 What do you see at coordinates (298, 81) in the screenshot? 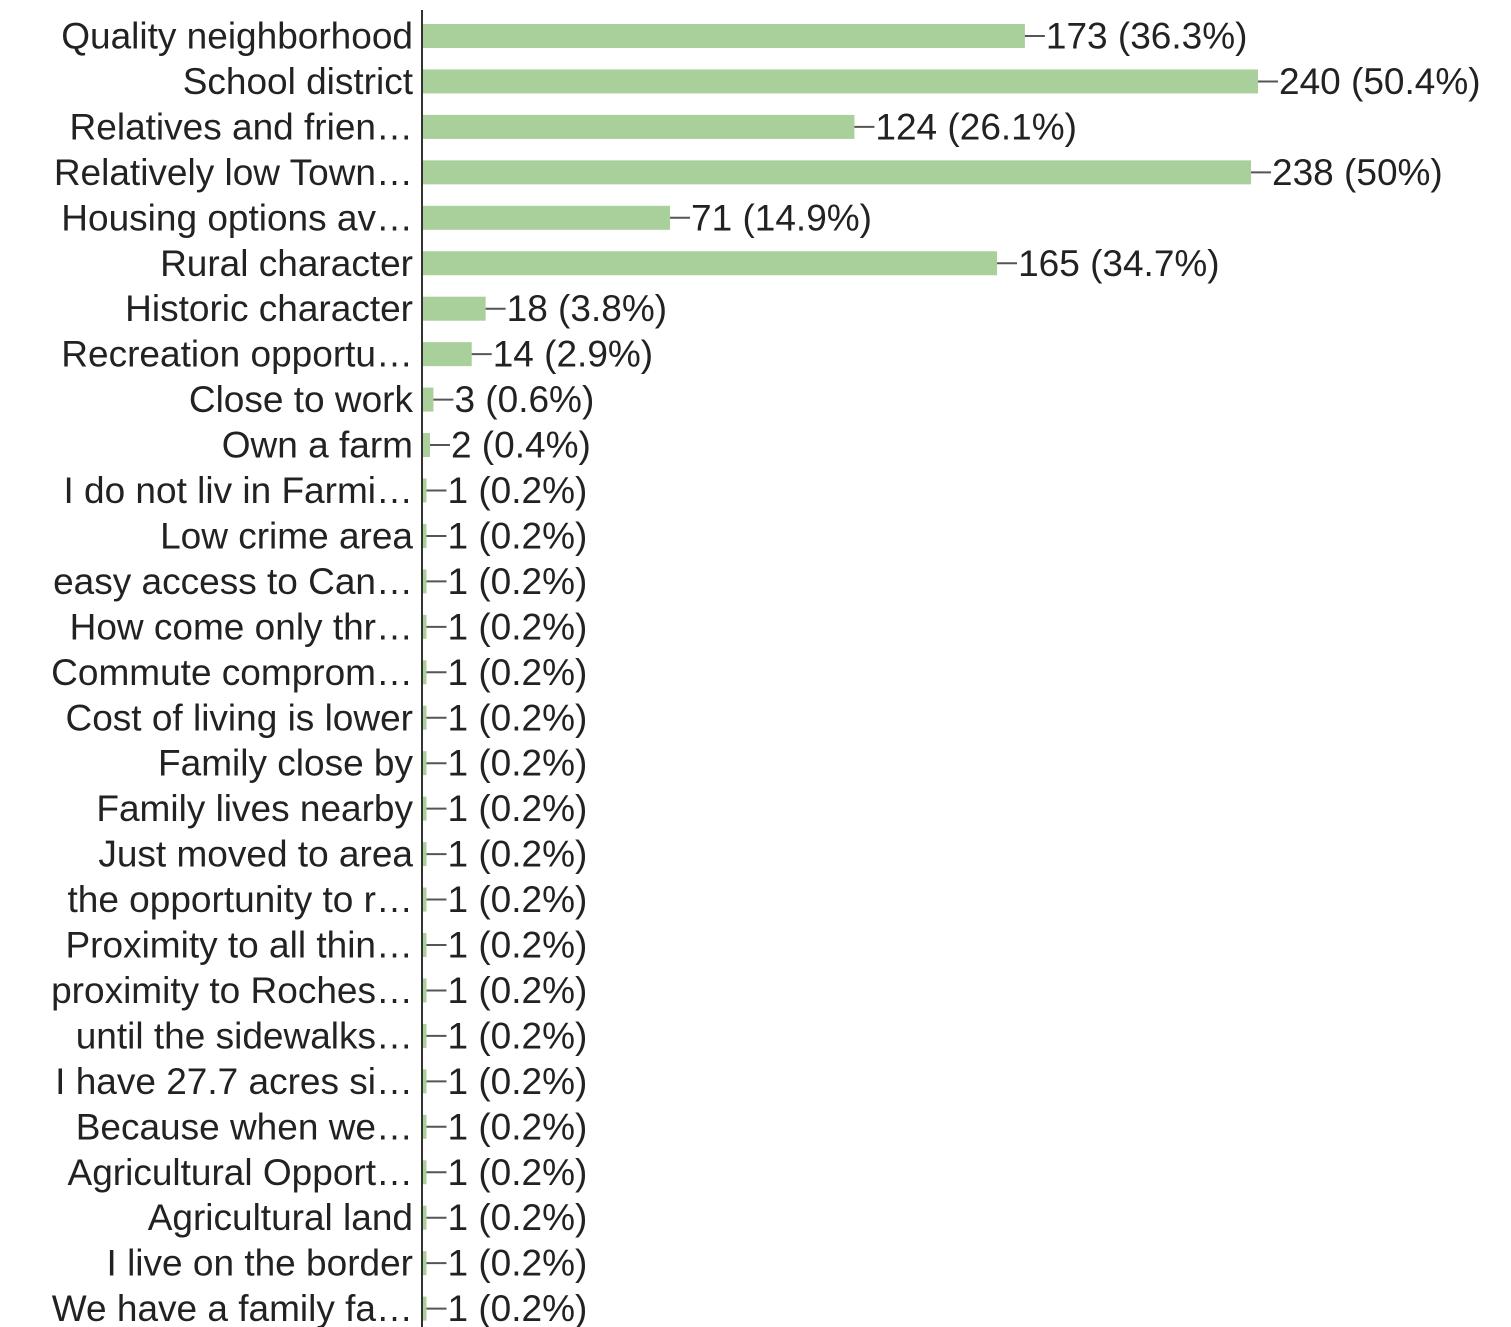
I see `category-label-1: School district` at bounding box center [298, 81].